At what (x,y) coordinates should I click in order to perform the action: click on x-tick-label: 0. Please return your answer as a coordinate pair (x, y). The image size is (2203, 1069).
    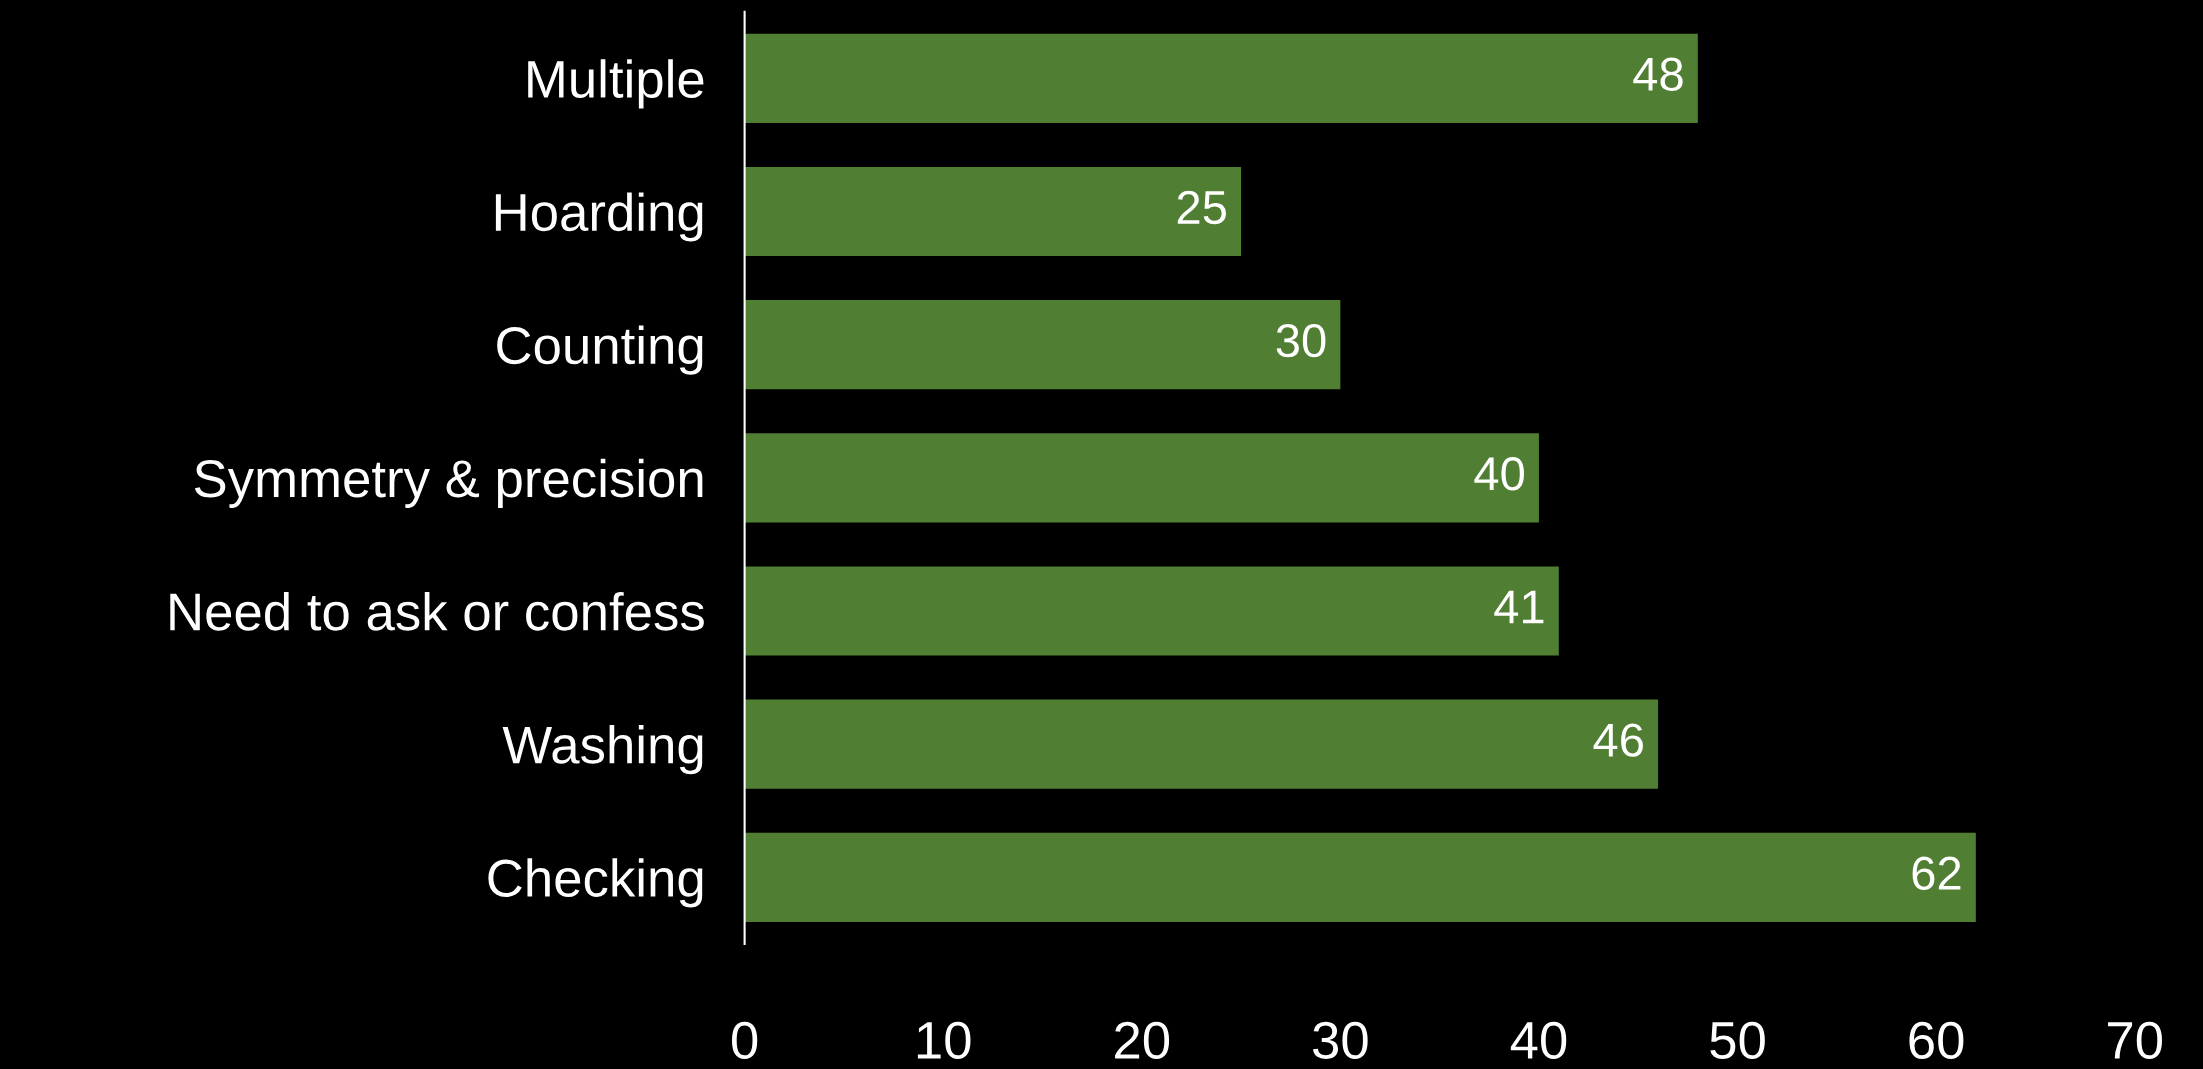
    Looking at the image, I should click on (745, 1040).